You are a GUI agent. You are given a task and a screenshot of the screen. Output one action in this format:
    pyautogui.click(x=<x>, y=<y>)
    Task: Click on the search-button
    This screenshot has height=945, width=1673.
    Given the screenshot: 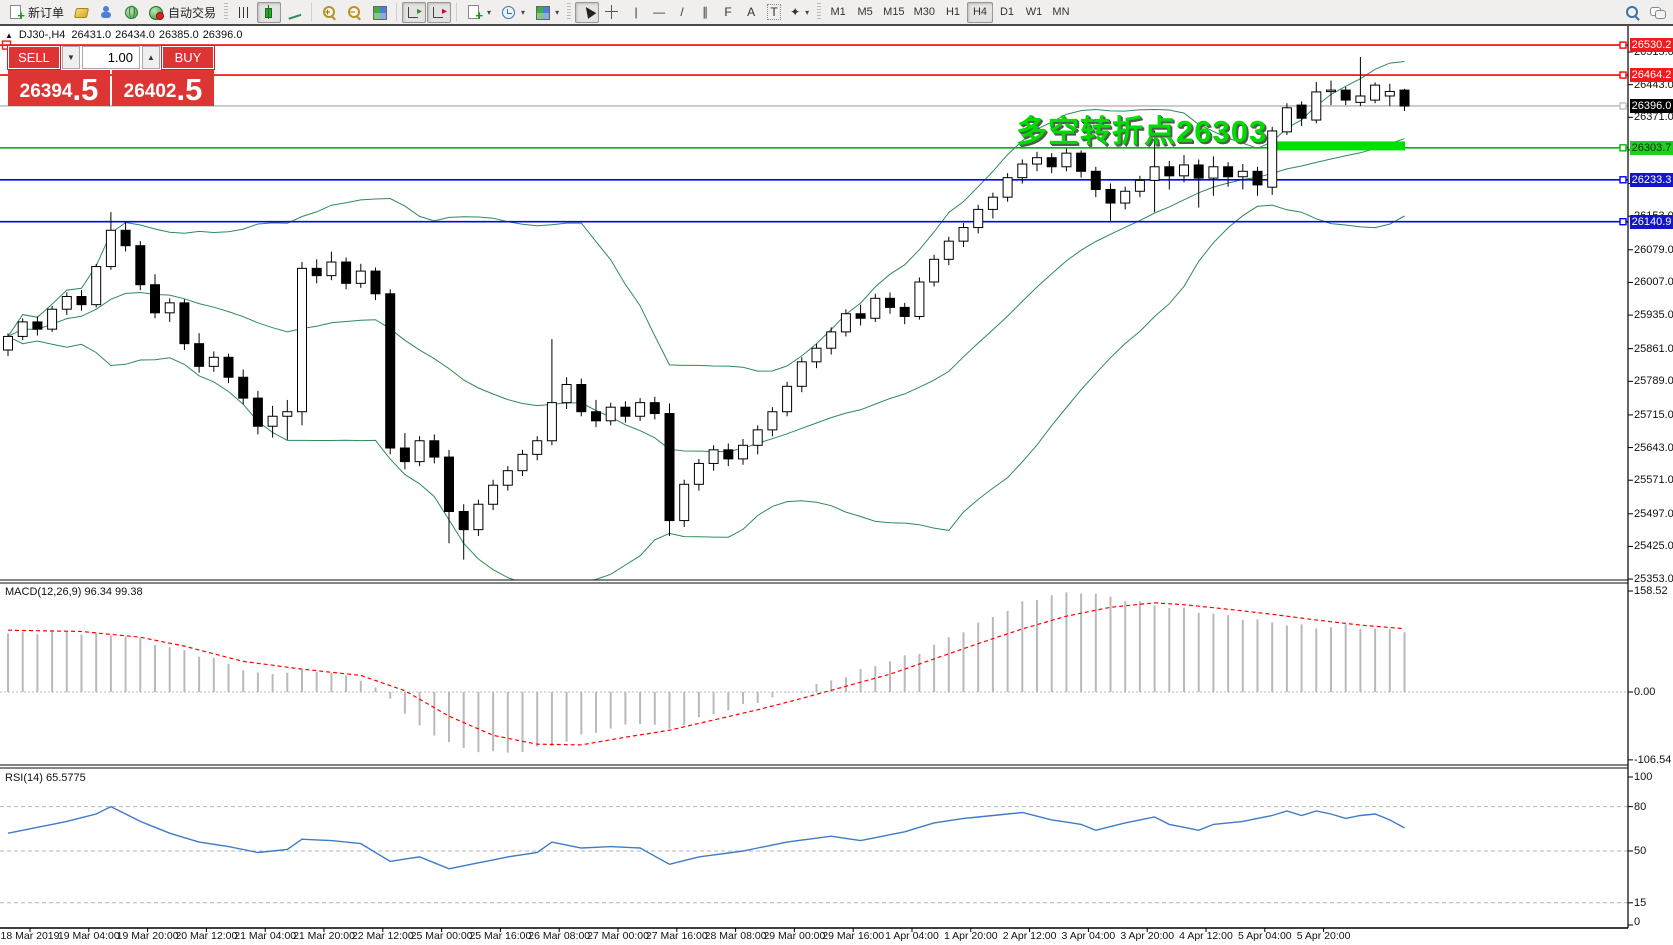 What is the action you would take?
    pyautogui.click(x=1632, y=12)
    